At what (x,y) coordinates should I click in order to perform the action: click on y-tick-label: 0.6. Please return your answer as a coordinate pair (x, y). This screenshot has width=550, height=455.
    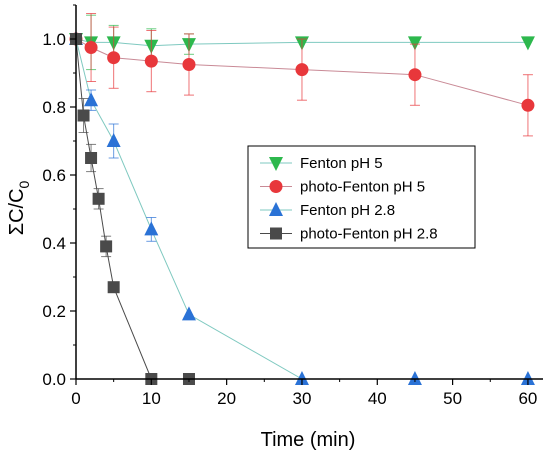
    Looking at the image, I should click on (54, 175).